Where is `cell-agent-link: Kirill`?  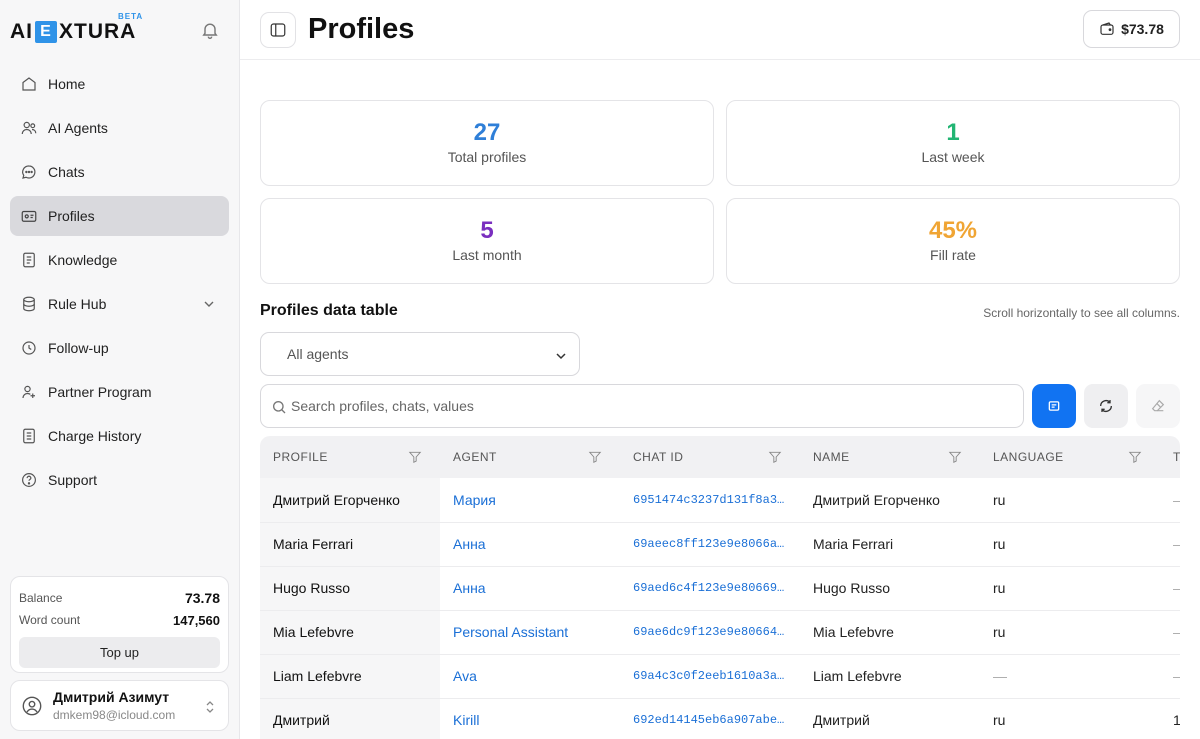 cell-agent-link: Kirill is located at coordinates (530, 718).